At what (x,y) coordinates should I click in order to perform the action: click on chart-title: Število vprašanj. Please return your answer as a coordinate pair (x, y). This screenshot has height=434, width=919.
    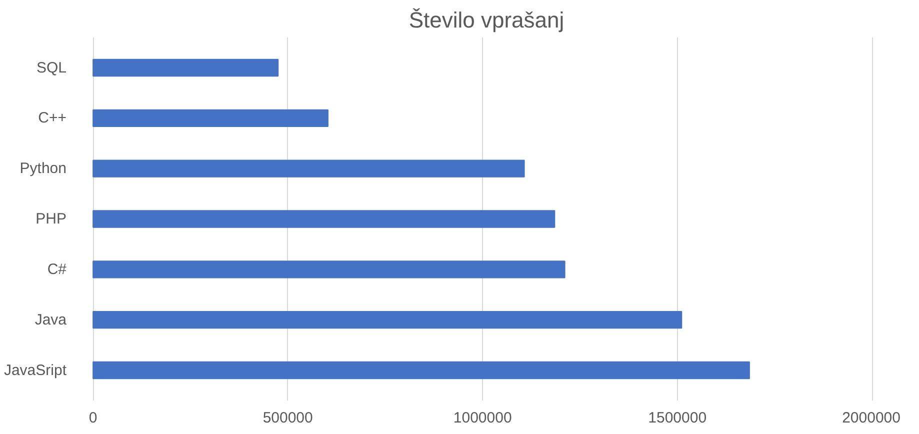
    Looking at the image, I should click on (486, 20).